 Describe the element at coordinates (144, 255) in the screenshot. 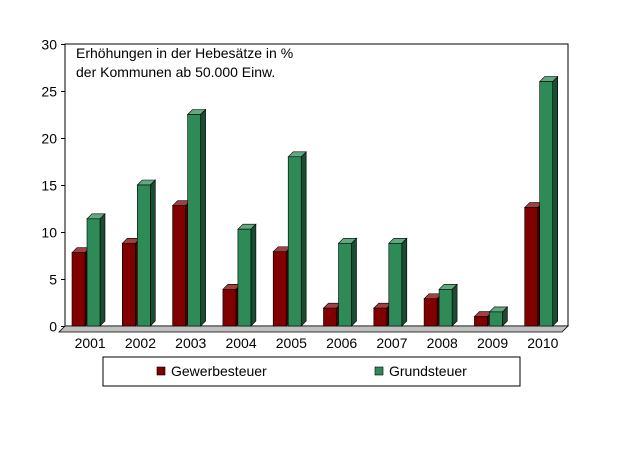

I see `bar-grundsteuer-2002` at that location.